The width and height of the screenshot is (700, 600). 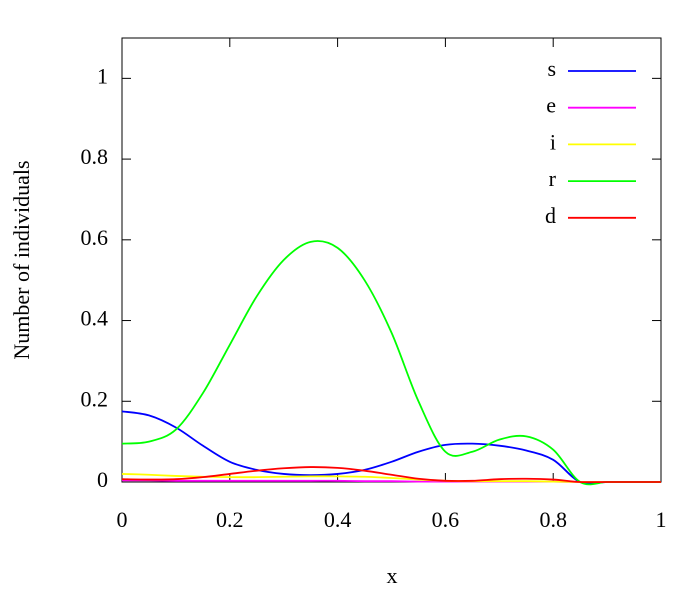 I want to click on legend-label: d, so click(x=550, y=215).